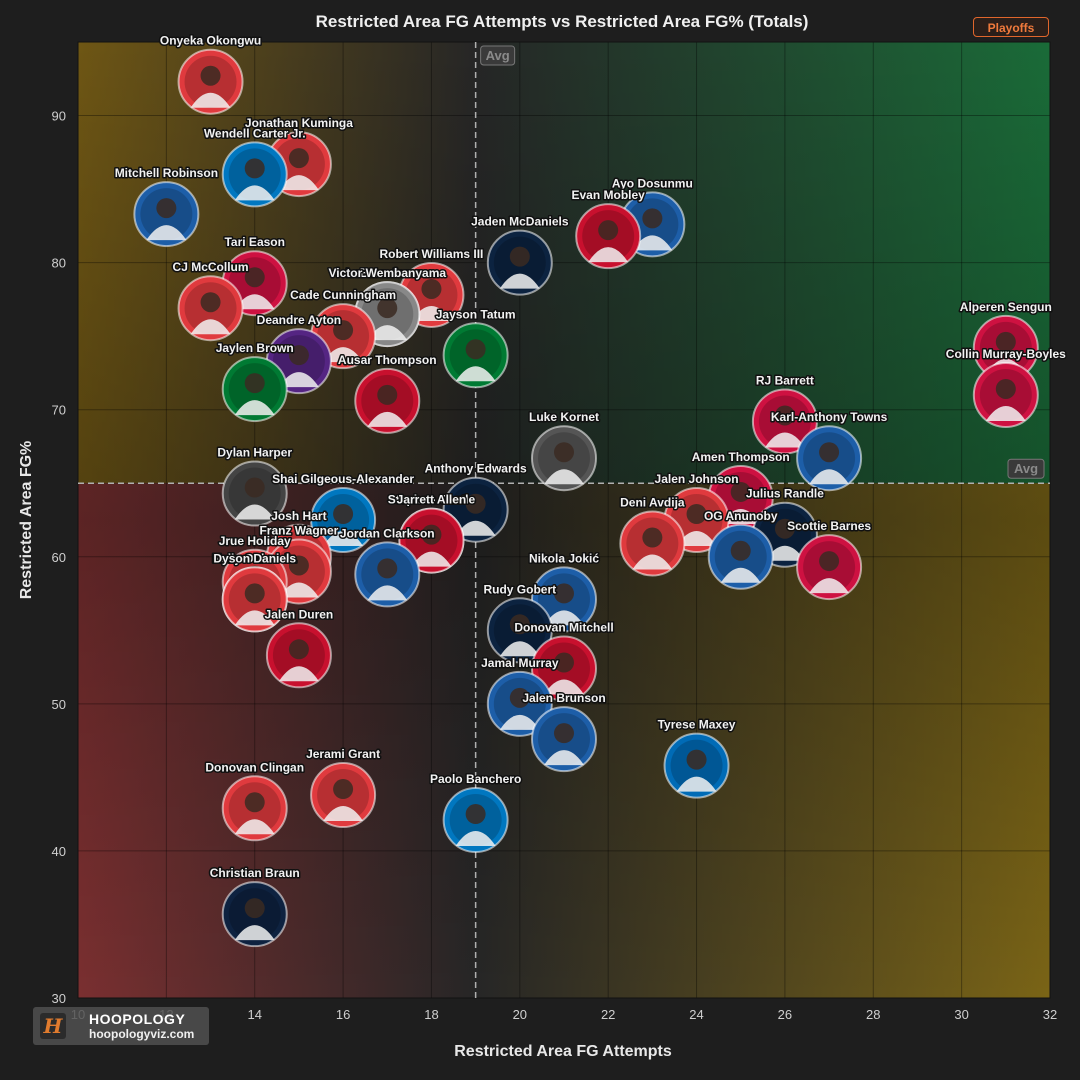  What do you see at coordinates (432, 500) in the screenshot?
I see `player-name-label: Stephon Castle` at bounding box center [432, 500].